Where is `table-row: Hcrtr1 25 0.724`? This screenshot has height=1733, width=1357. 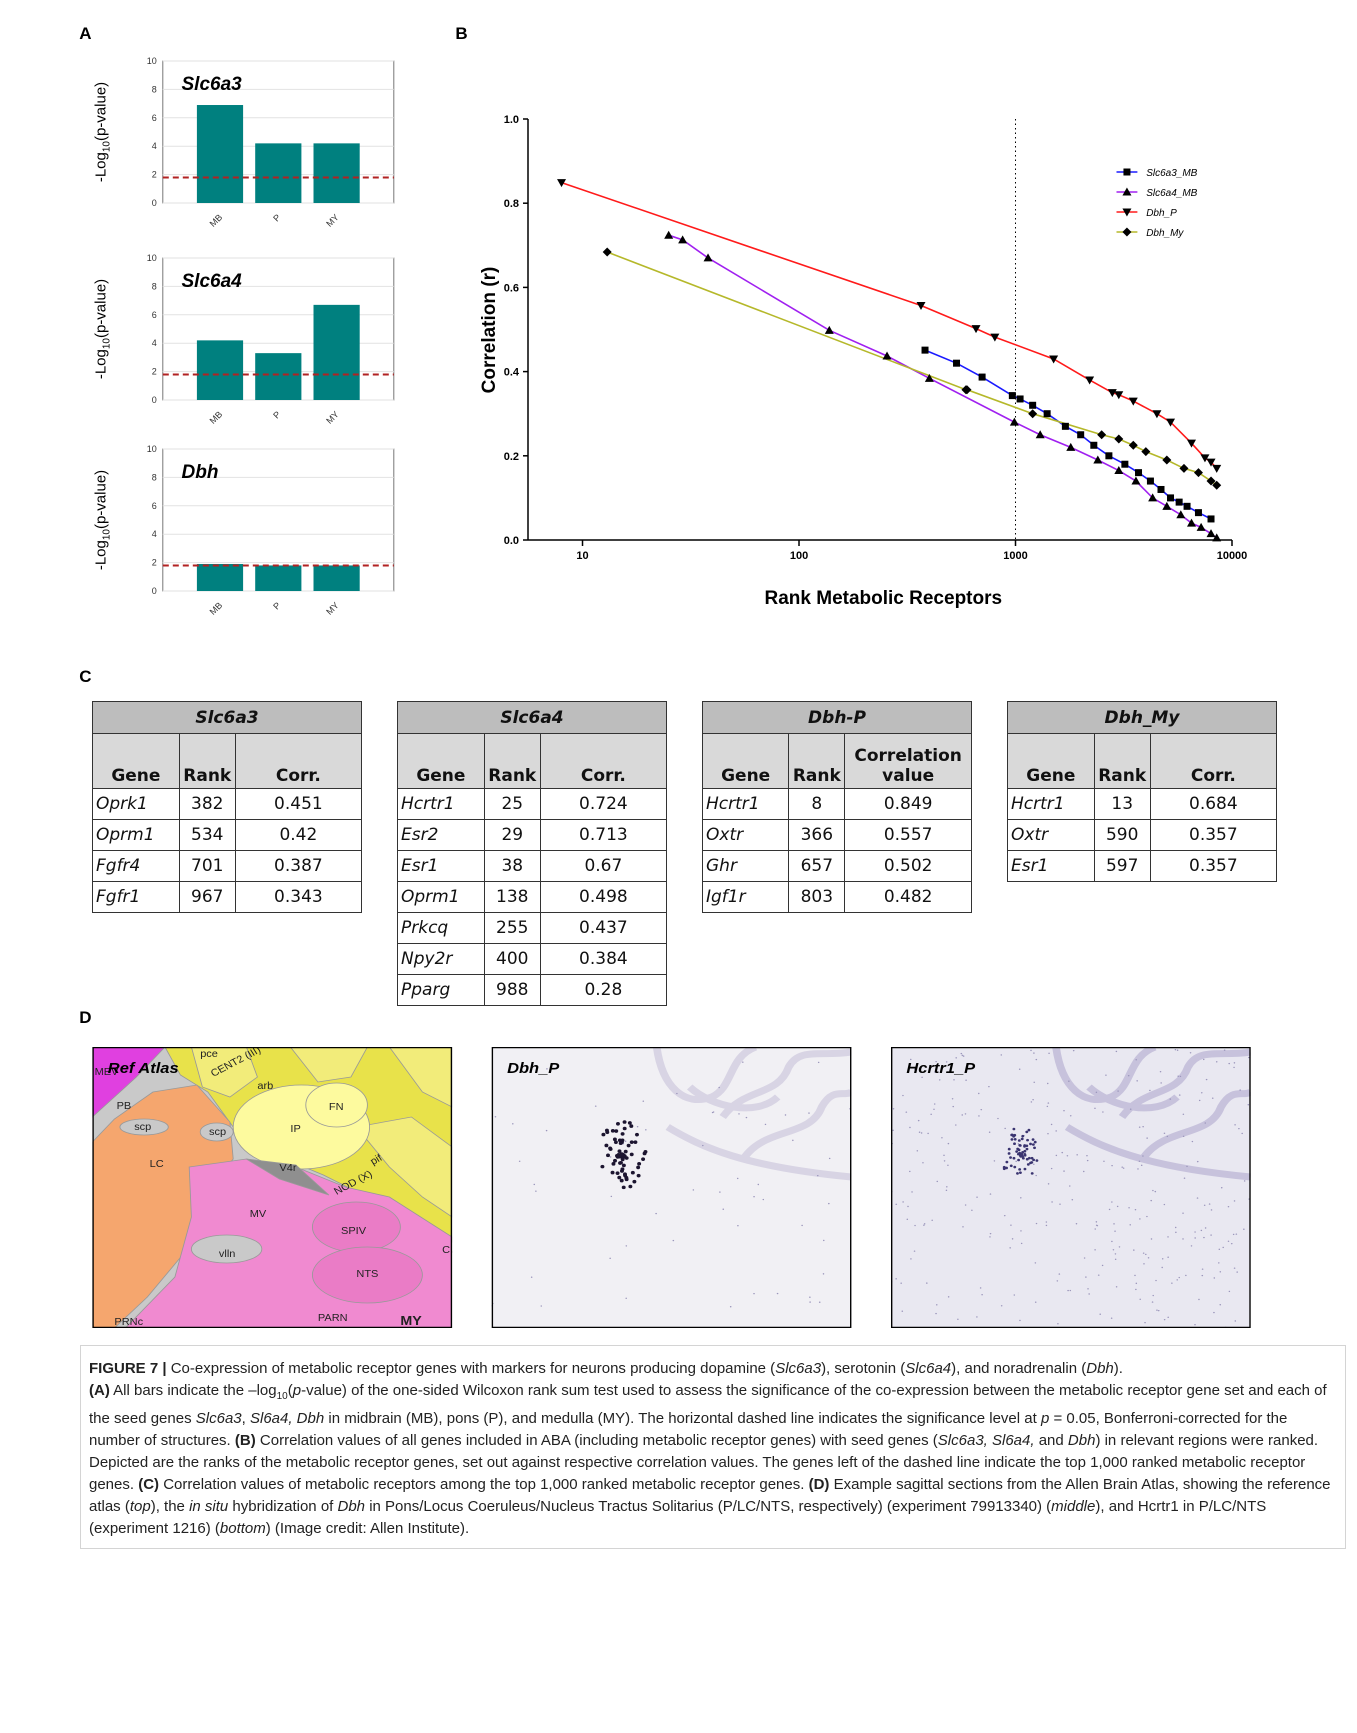 table-row: Hcrtr1 25 0.724 is located at coordinates (532, 804).